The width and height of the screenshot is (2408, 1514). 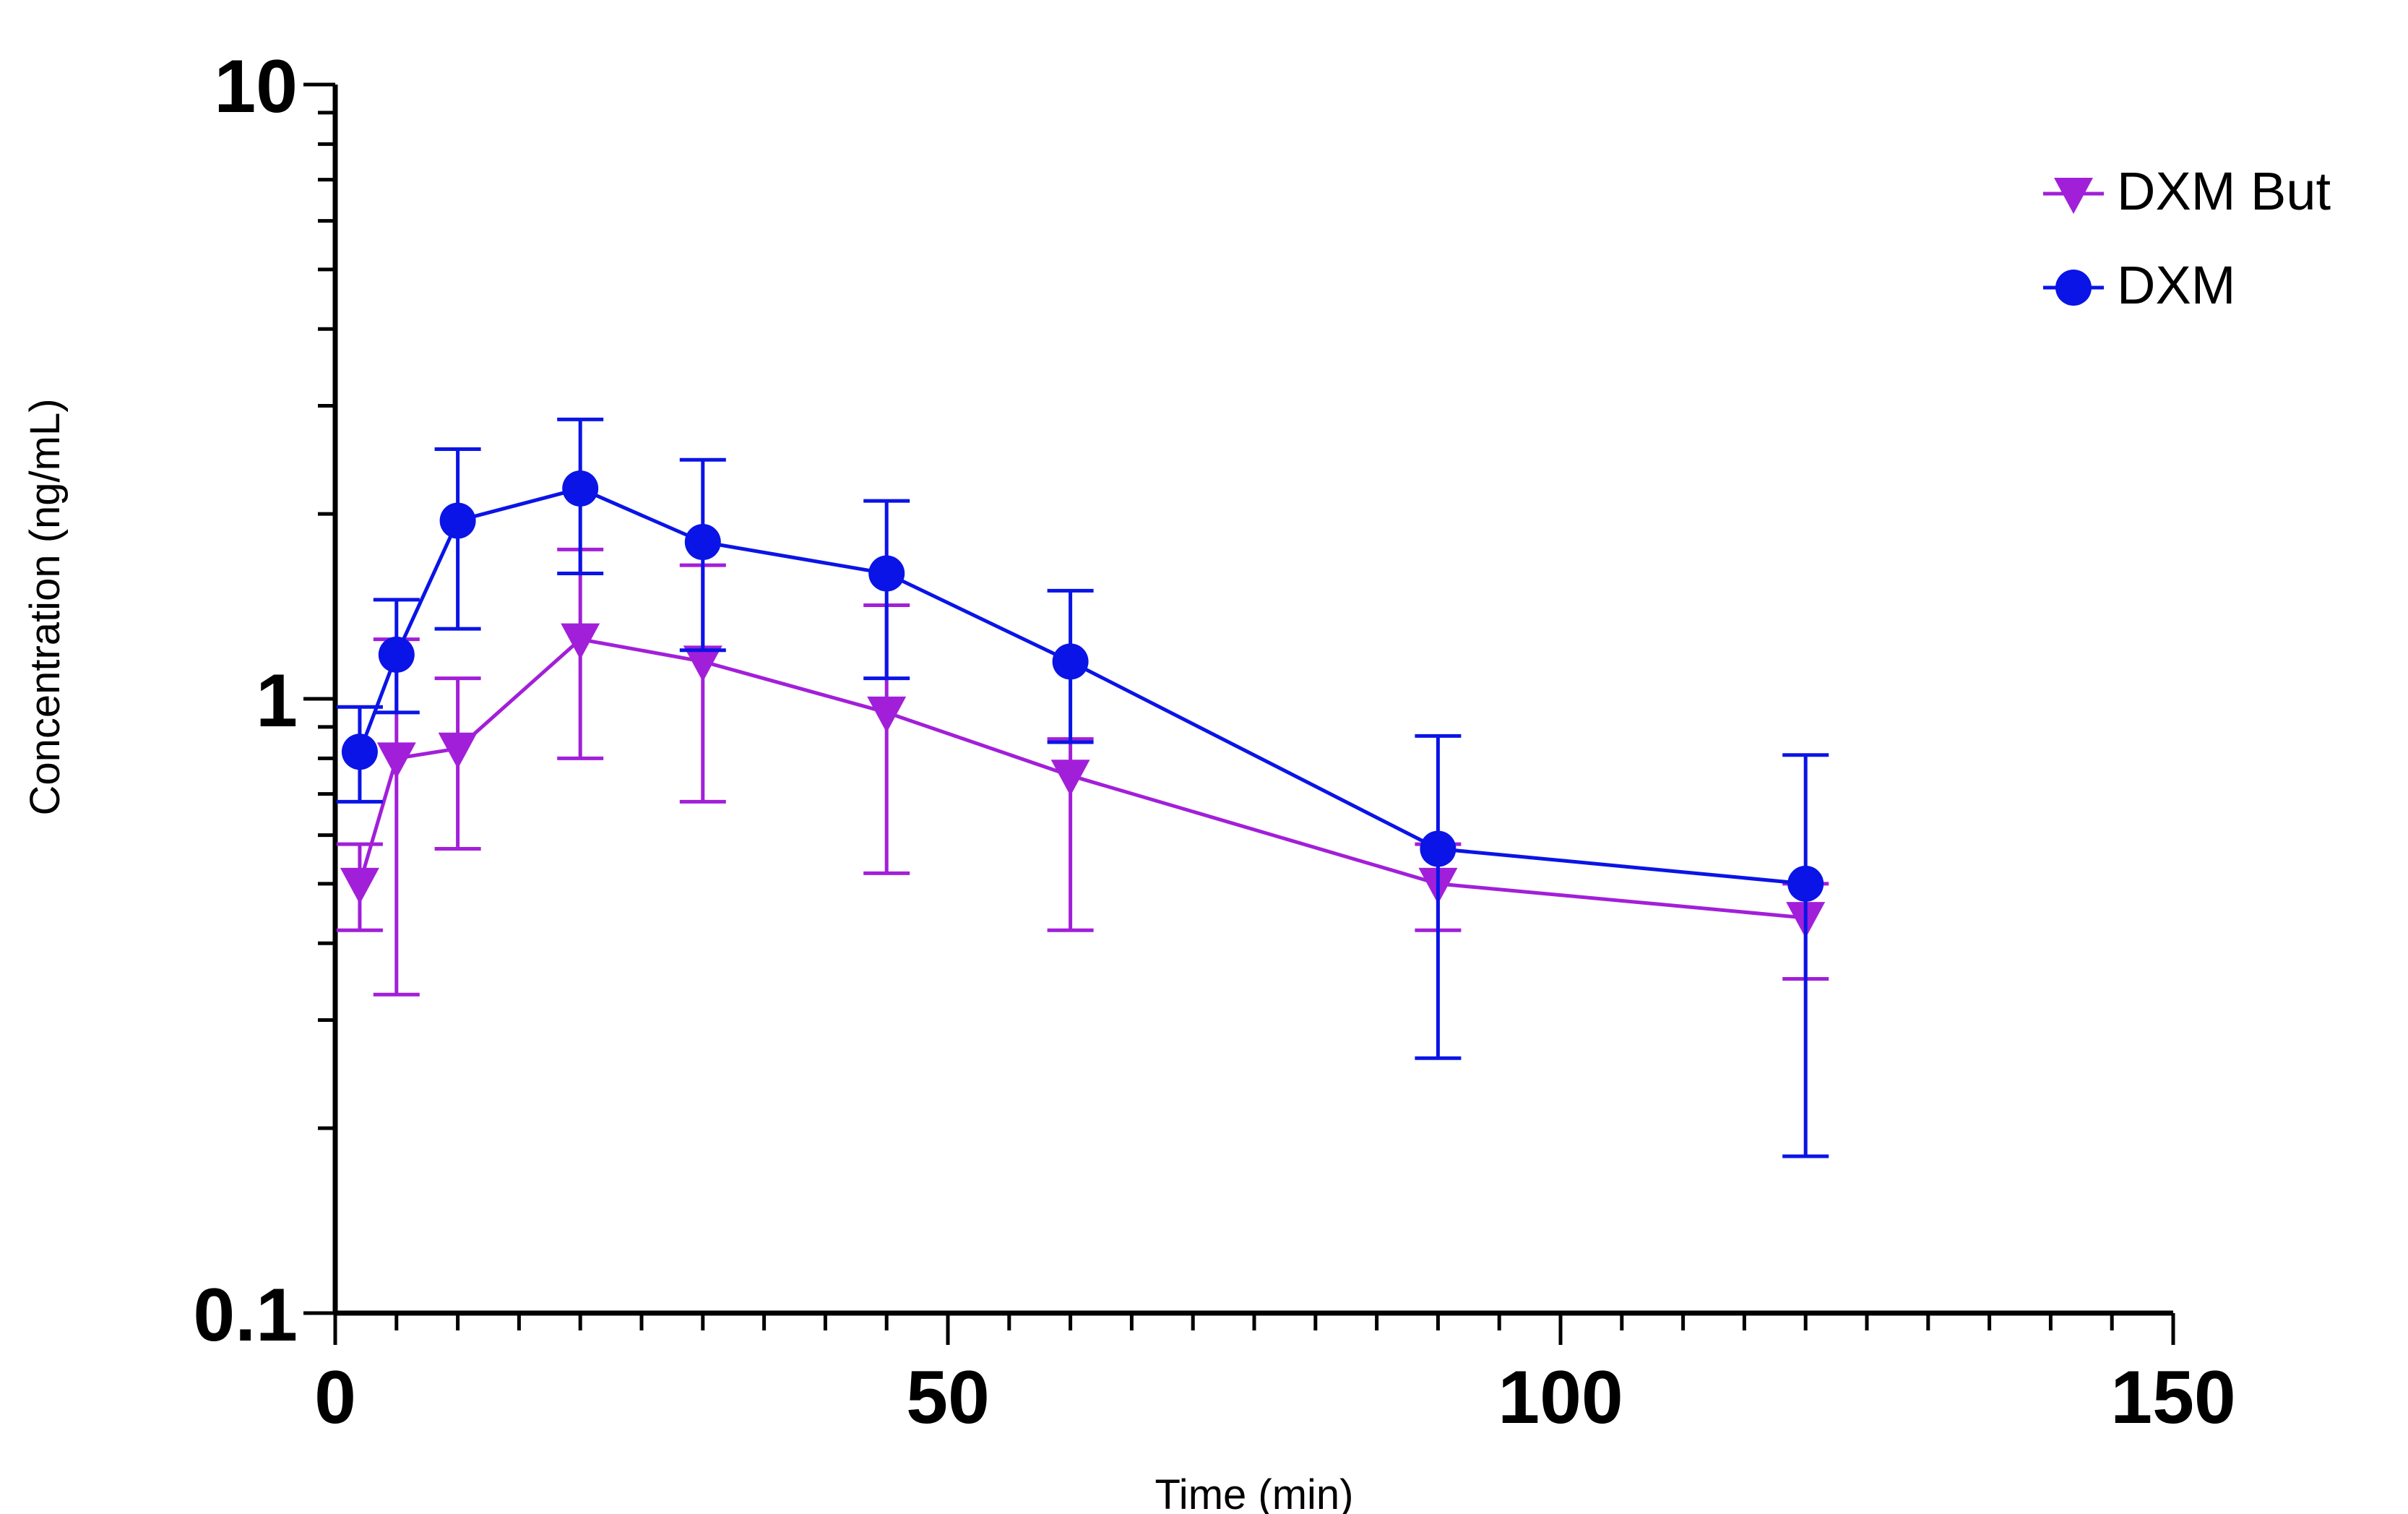 I want to click on y-tick-label: 0.1, so click(x=245, y=1315).